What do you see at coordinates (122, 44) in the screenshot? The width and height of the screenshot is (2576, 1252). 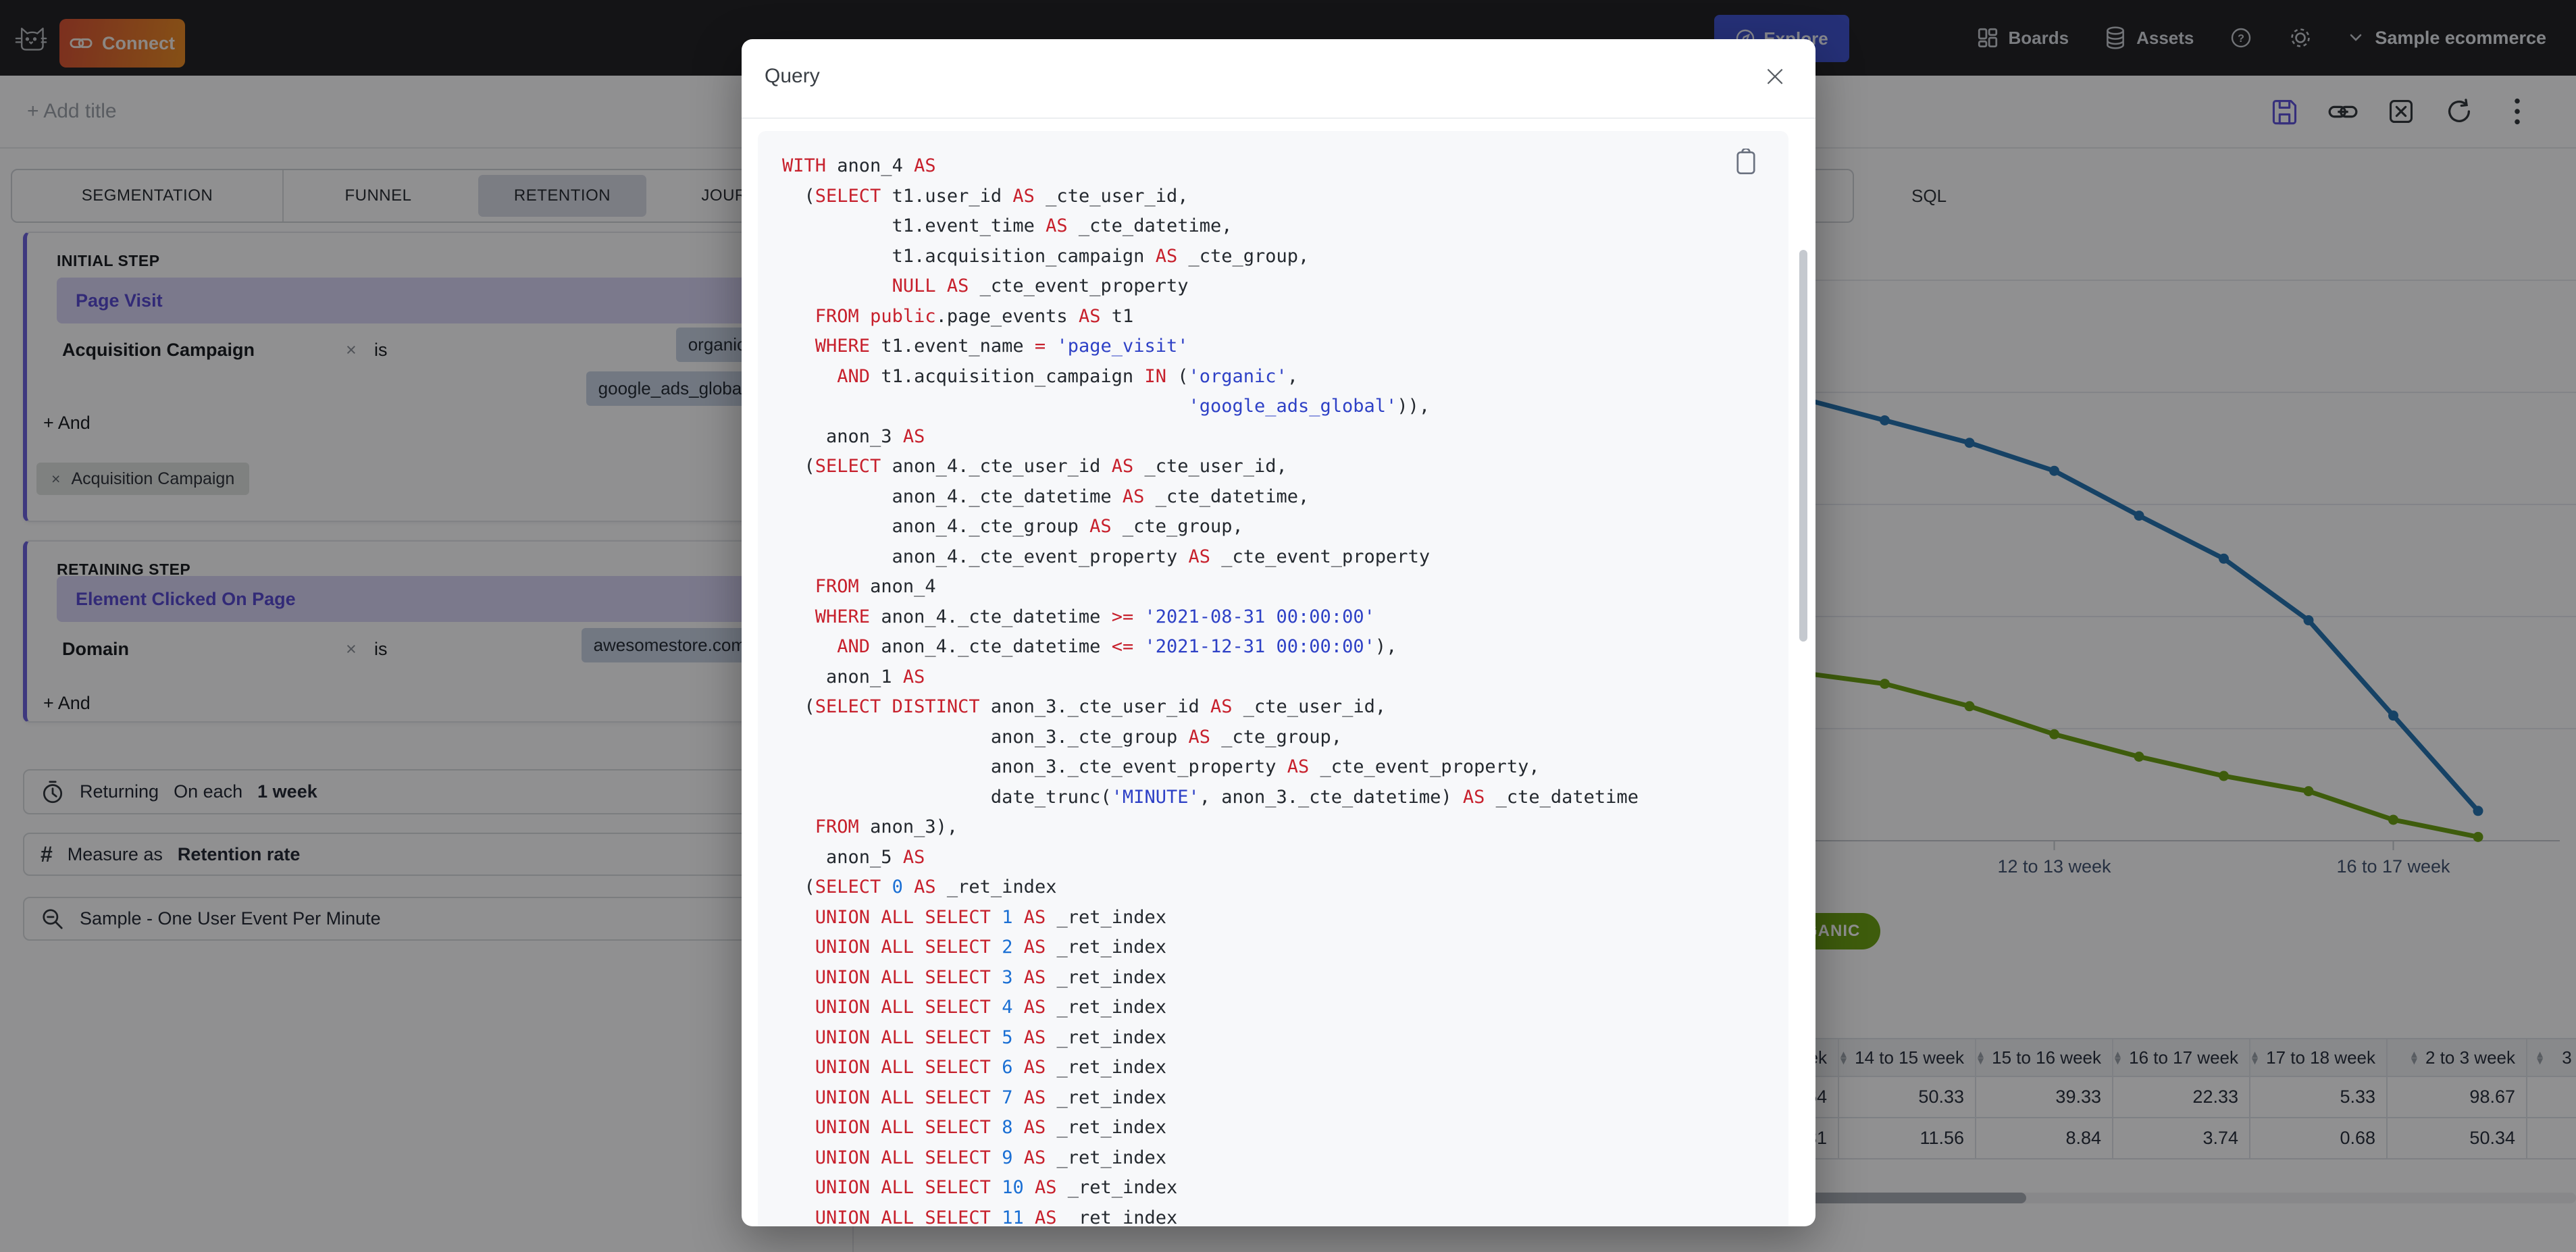 I see `connect-button: Connect` at bounding box center [122, 44].